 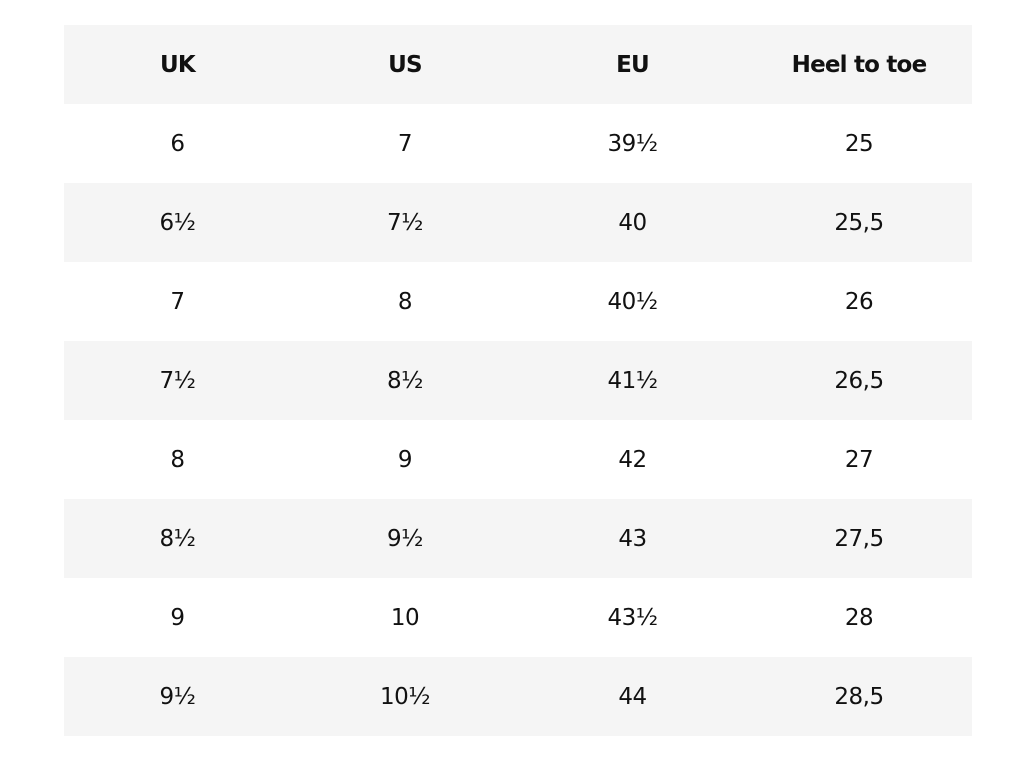 I want to click on table-header-row: UK US EU Heel to toe, so click(x=518, y=64).